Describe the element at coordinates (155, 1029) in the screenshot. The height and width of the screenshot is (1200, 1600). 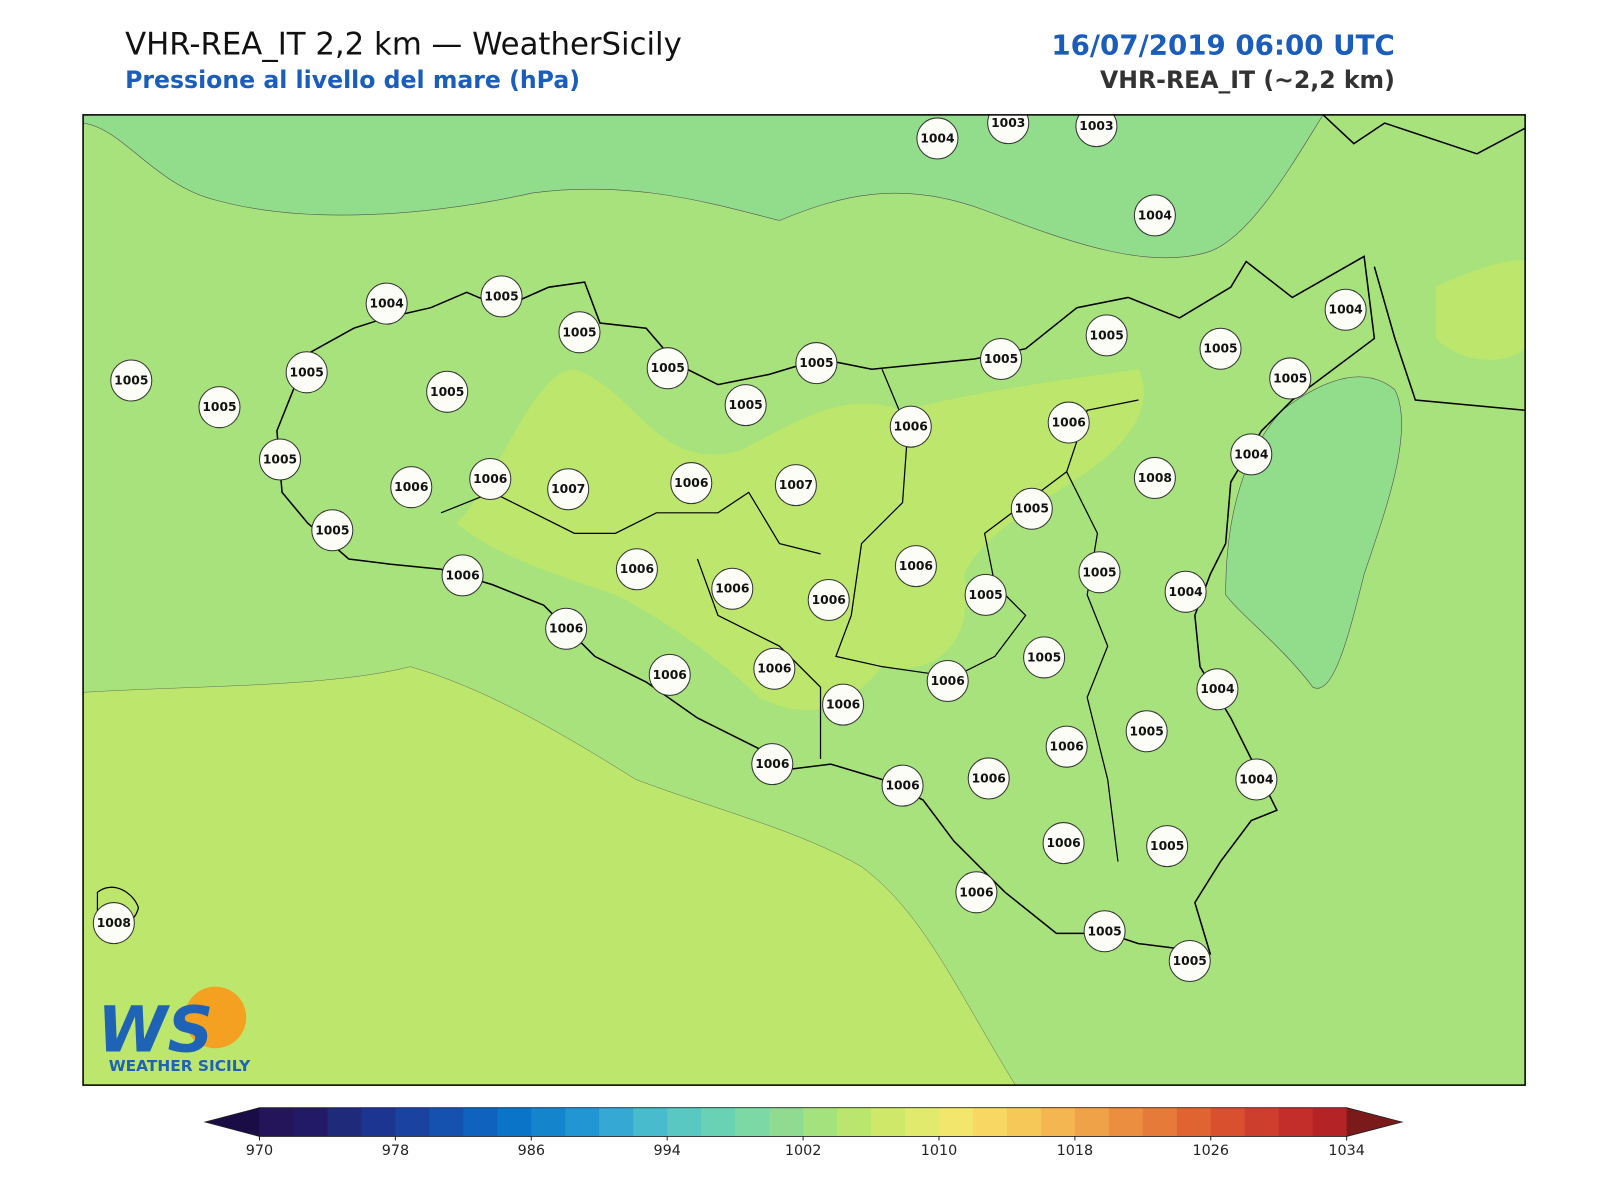
I see `logo-mark: WS` at that location.